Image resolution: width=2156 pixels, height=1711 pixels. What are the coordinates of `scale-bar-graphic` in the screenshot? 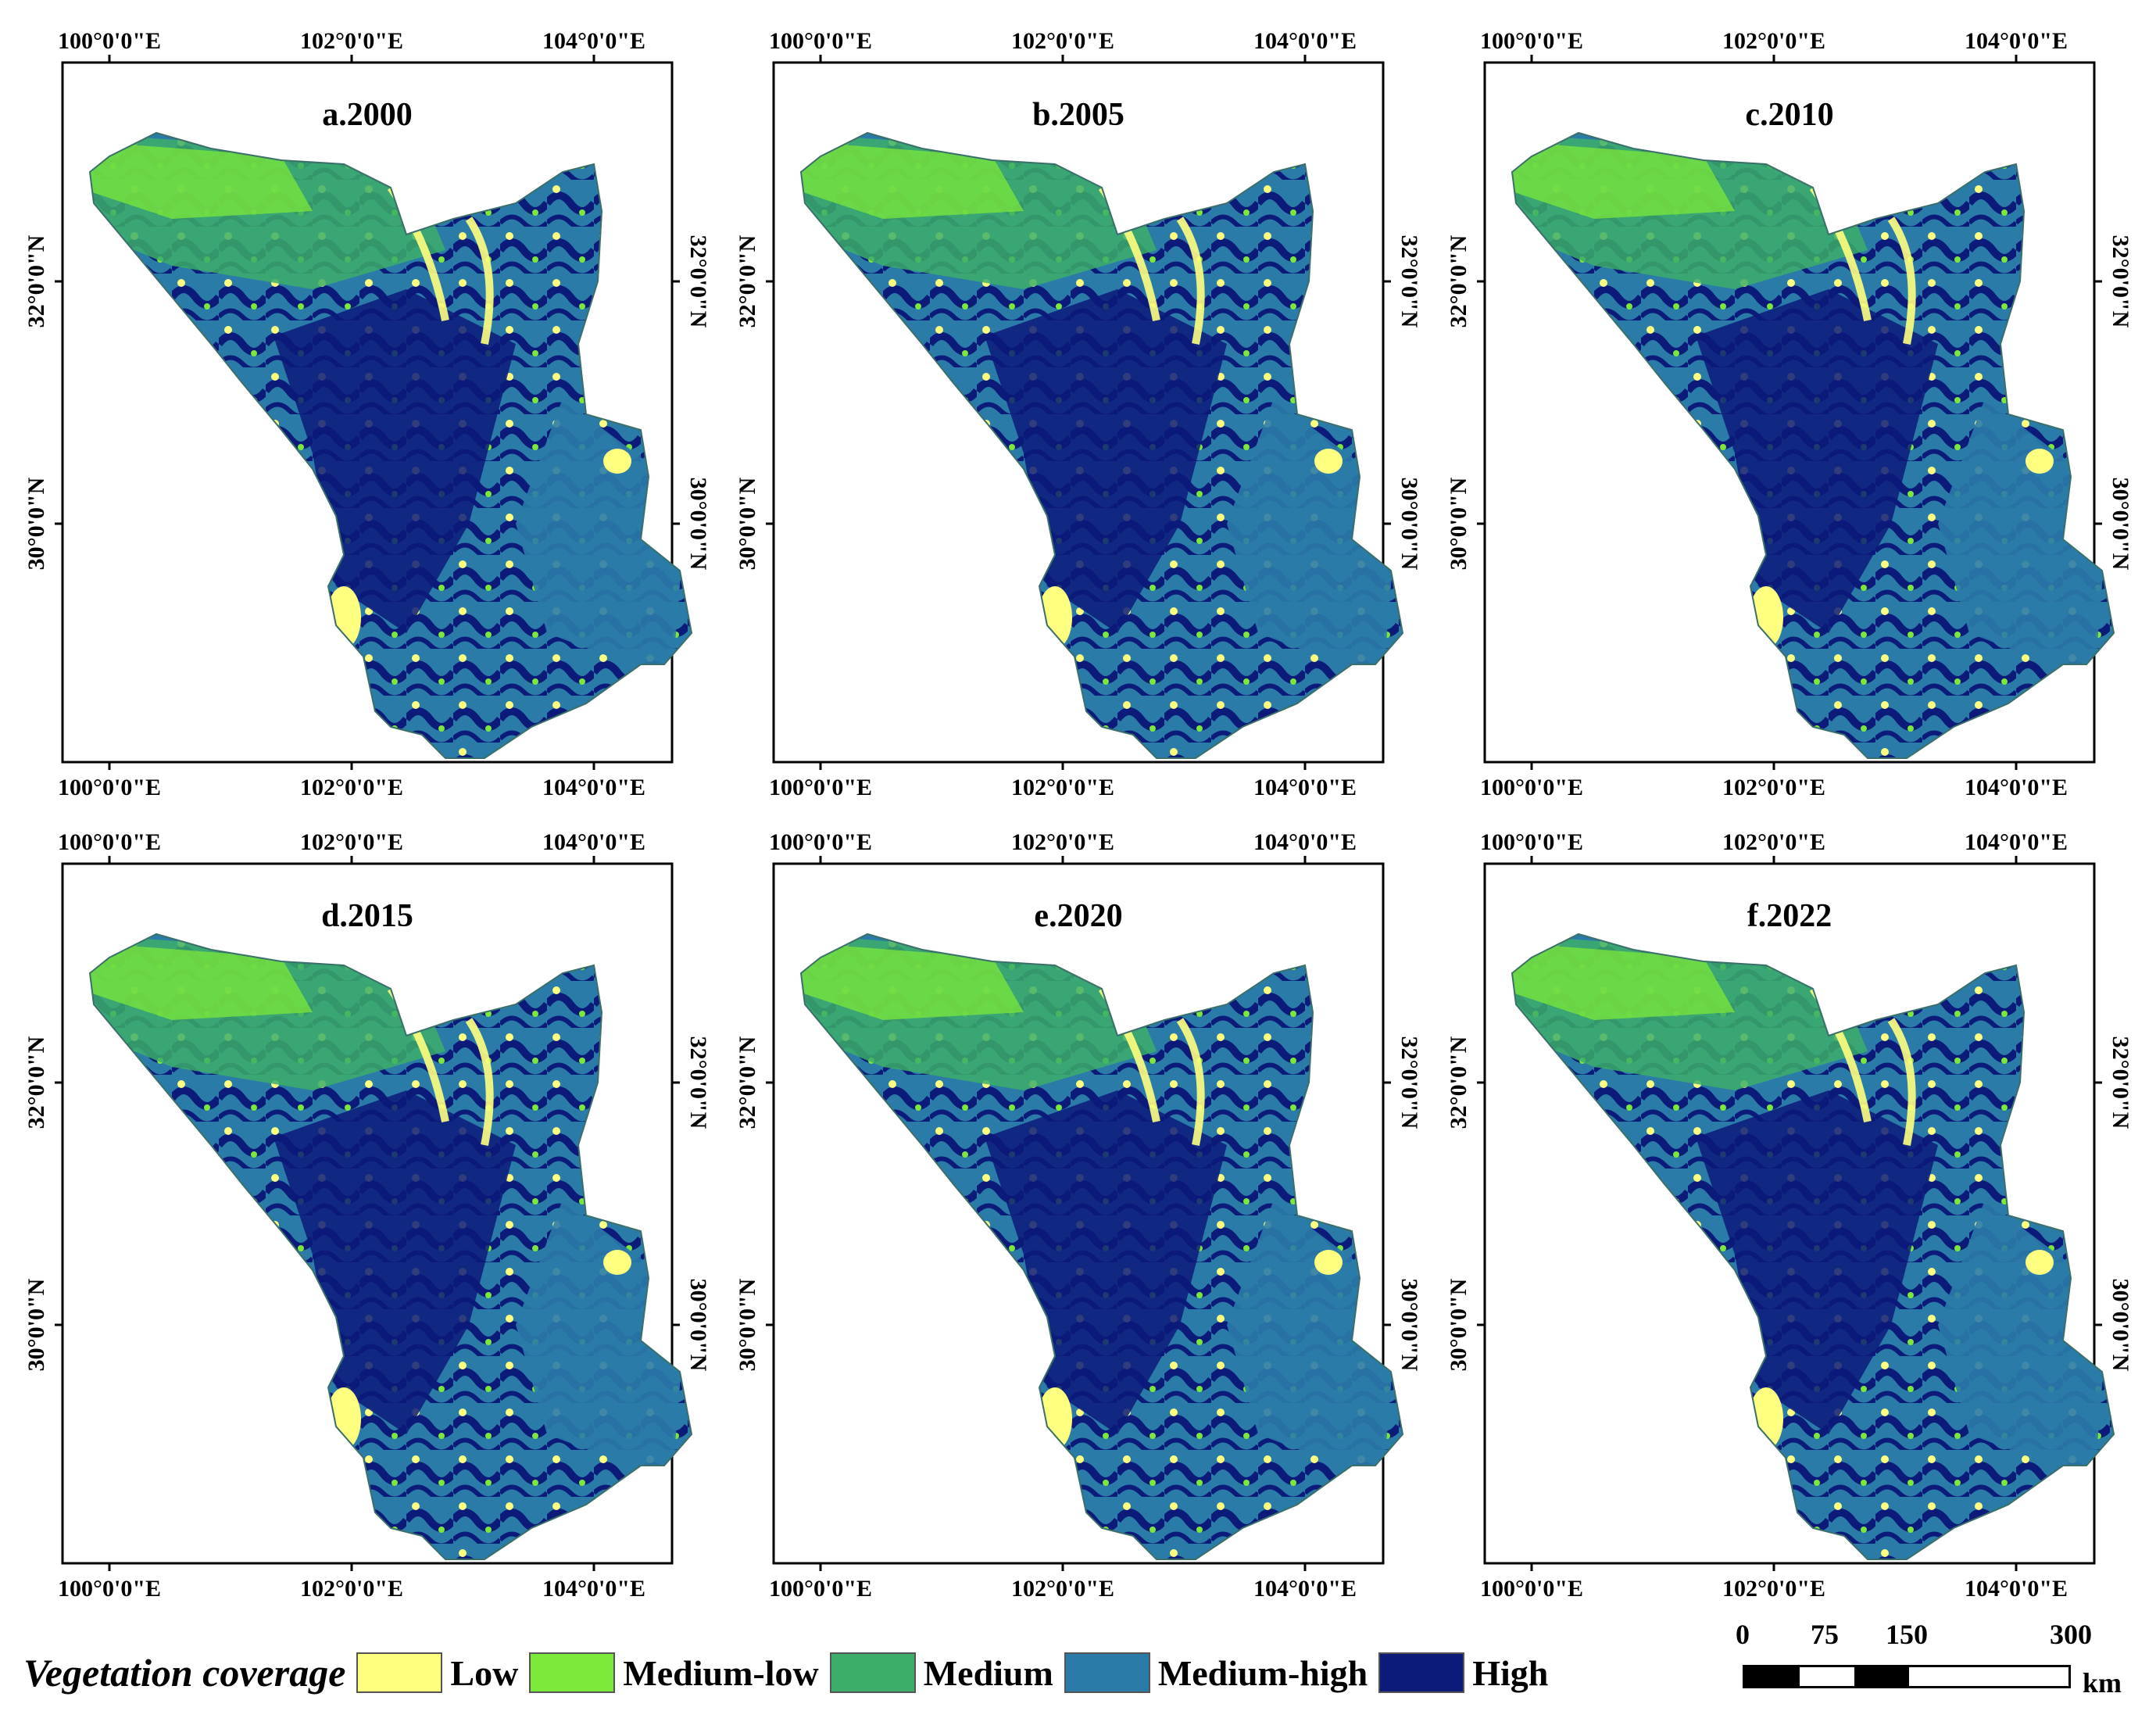 It's located at (1907, 1676).